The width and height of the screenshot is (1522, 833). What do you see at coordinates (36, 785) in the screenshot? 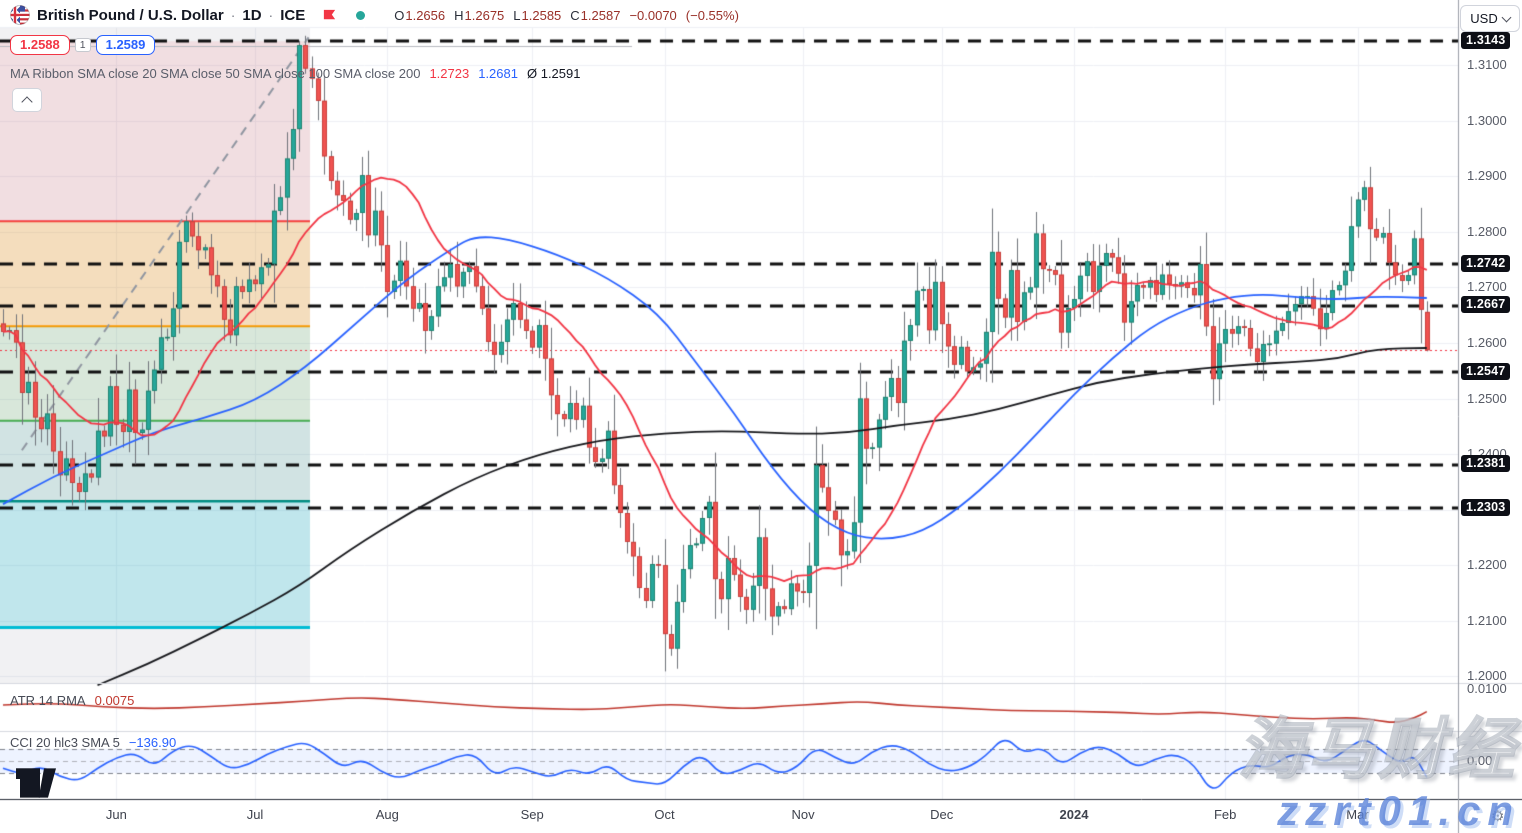
I see `tradingview-logo` at bounding box center [36, 785].